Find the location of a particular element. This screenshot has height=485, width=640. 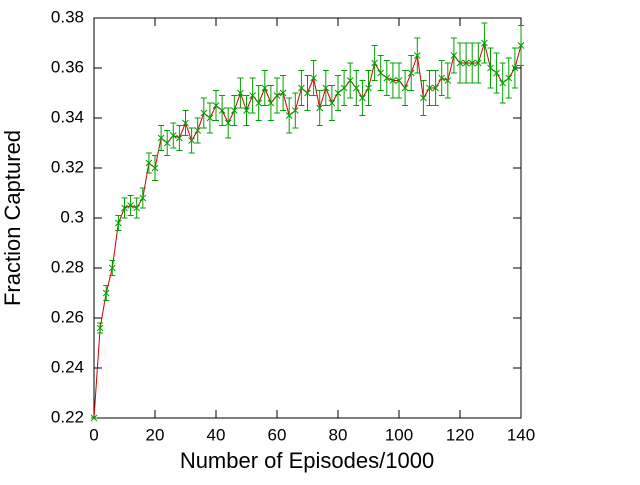

y-tick-label: 0.26 is located at coordinates (67, 316).